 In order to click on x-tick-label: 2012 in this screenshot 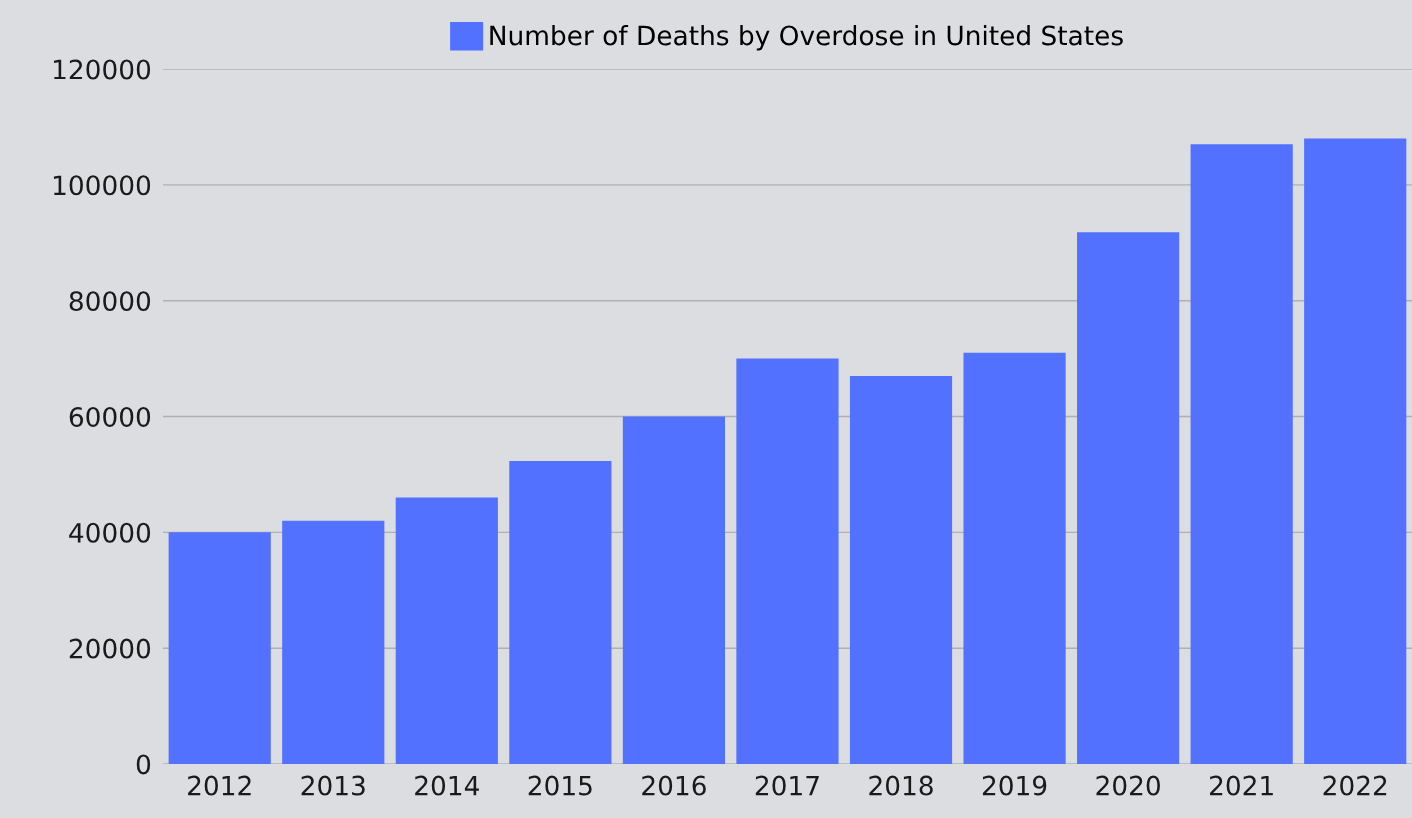, I will do `click(219, 785)`.